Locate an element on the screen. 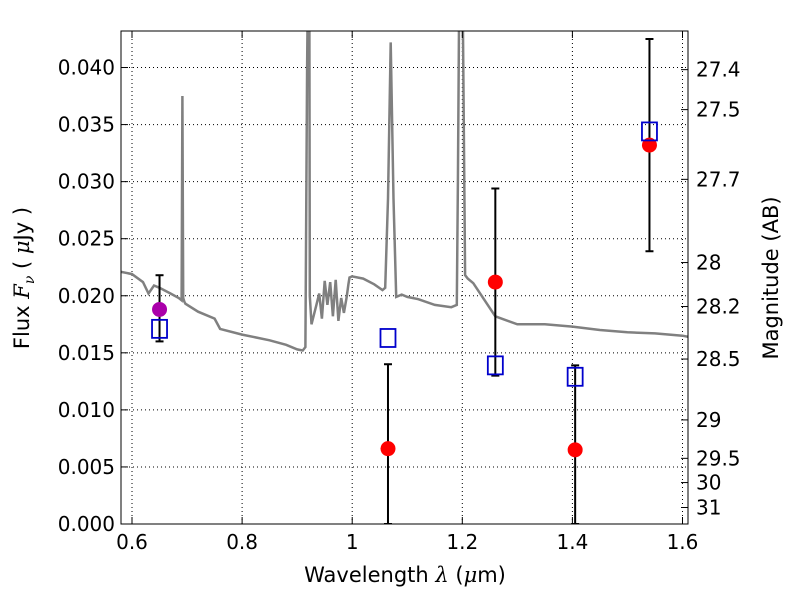 This screenshot has height=600, width=800. magnitude-tick-label: 28 is located at coordinates (708, 263).